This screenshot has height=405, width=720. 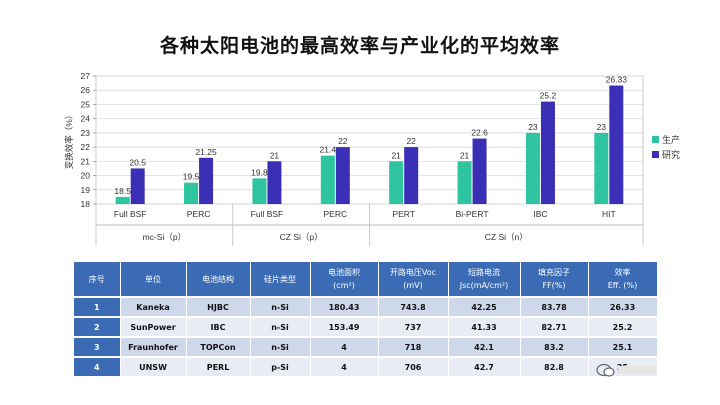 What do you see at coordinates (622, 272) in the screenshot?
I see `header-text: 效率` at bounding box center [622, 272].